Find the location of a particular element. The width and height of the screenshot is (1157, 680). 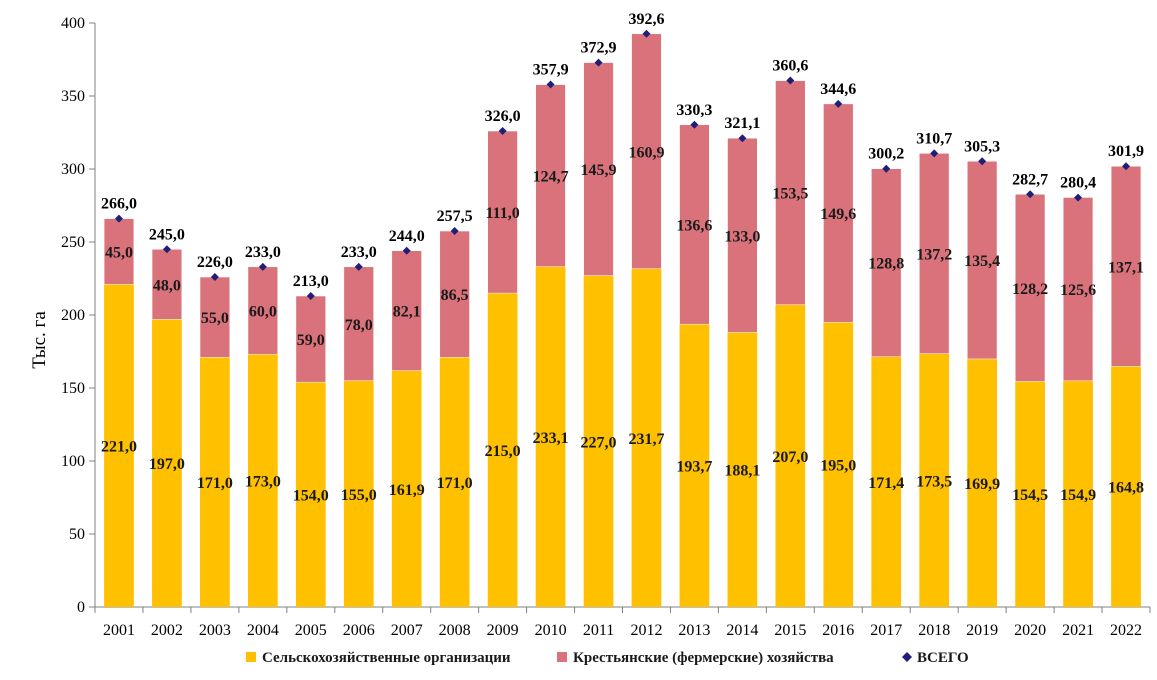

y-axis-title: Тыс. га is located at coordinates (39, 340).